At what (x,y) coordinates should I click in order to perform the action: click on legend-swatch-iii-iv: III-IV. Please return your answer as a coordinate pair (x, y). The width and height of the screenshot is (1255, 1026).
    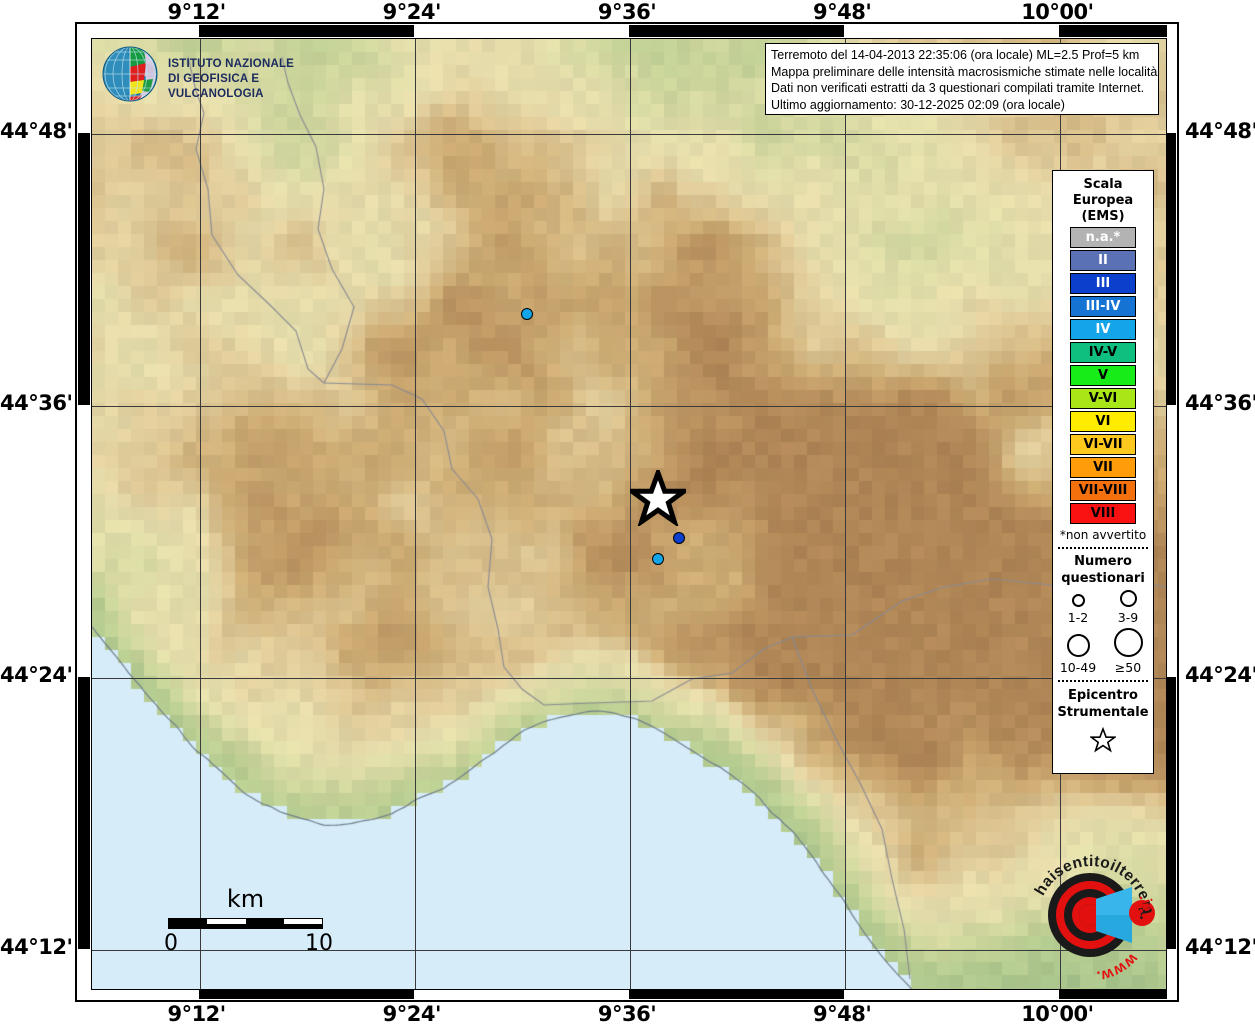
    Looking at the image, I should click on (1103, 306).